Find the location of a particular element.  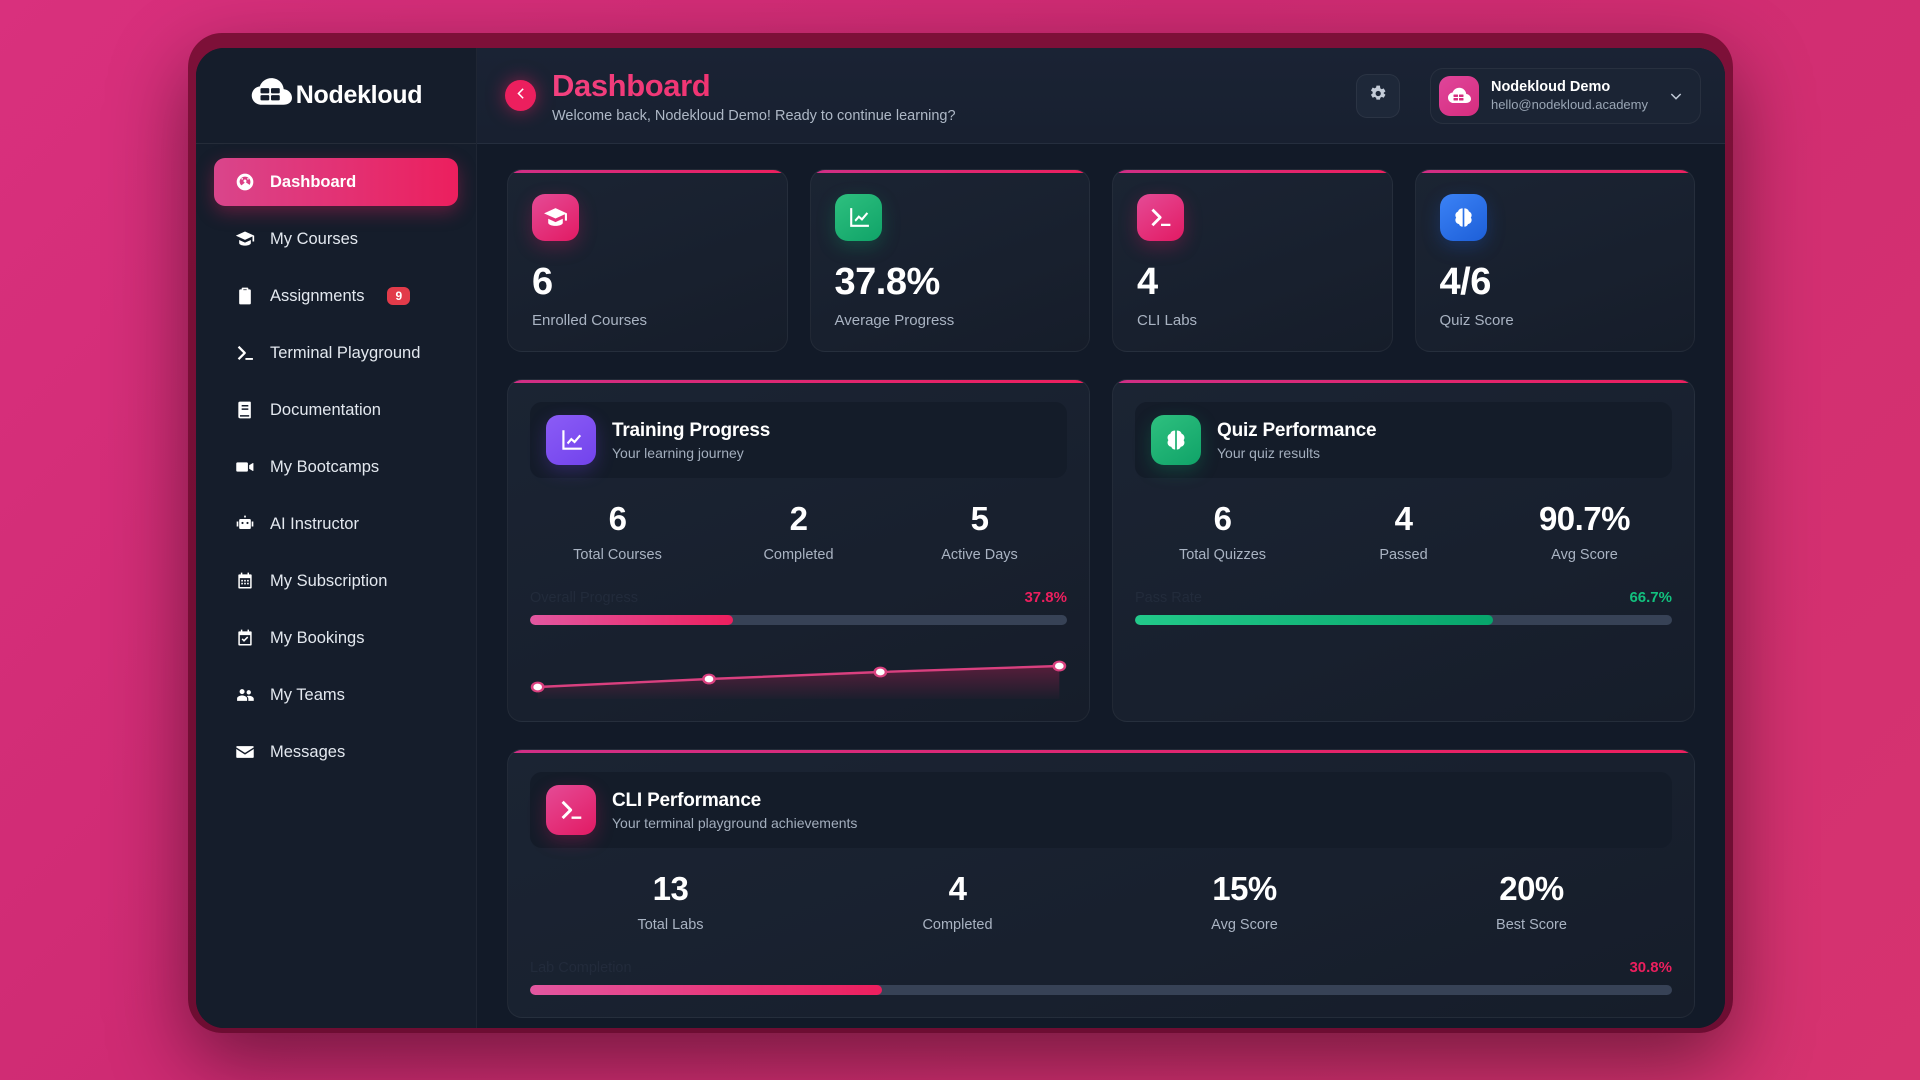

quiz-metrics: 6 Total Quizzes 4 Passed 90.7% Avg Score is located at coordinates (1403, 531).